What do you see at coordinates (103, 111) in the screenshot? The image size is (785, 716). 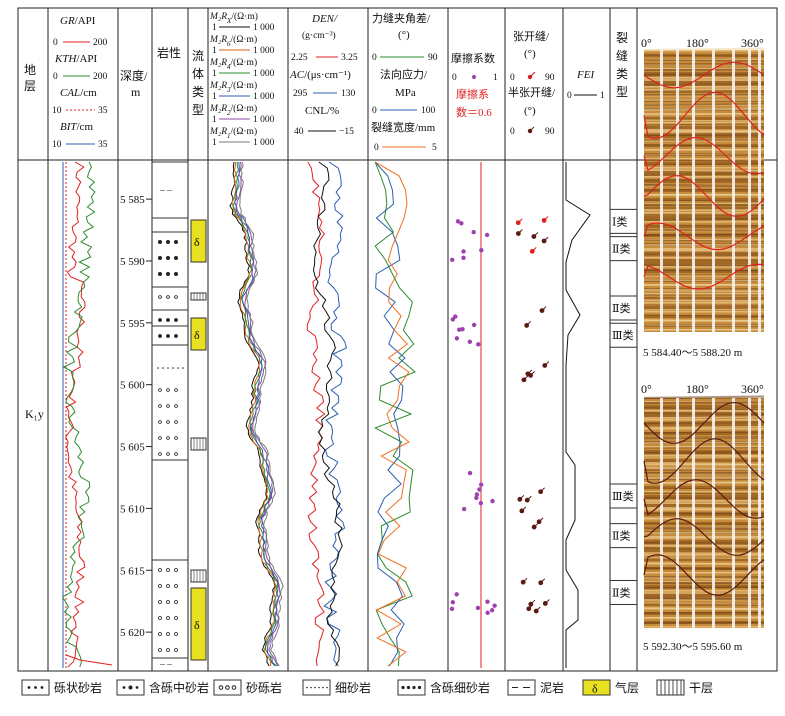 I see `cal-max: 35` at bounding box center [103, 111].